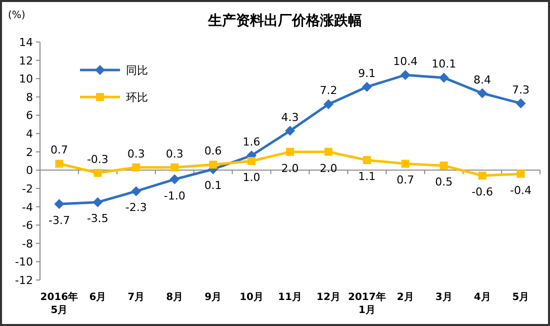 Image resolution: width=550 pixels, height=326 pixels. What do you see at coordinates (521, 89) in the screenshot?
I see `data-label: 7.3` at bounding box center [521, 89].